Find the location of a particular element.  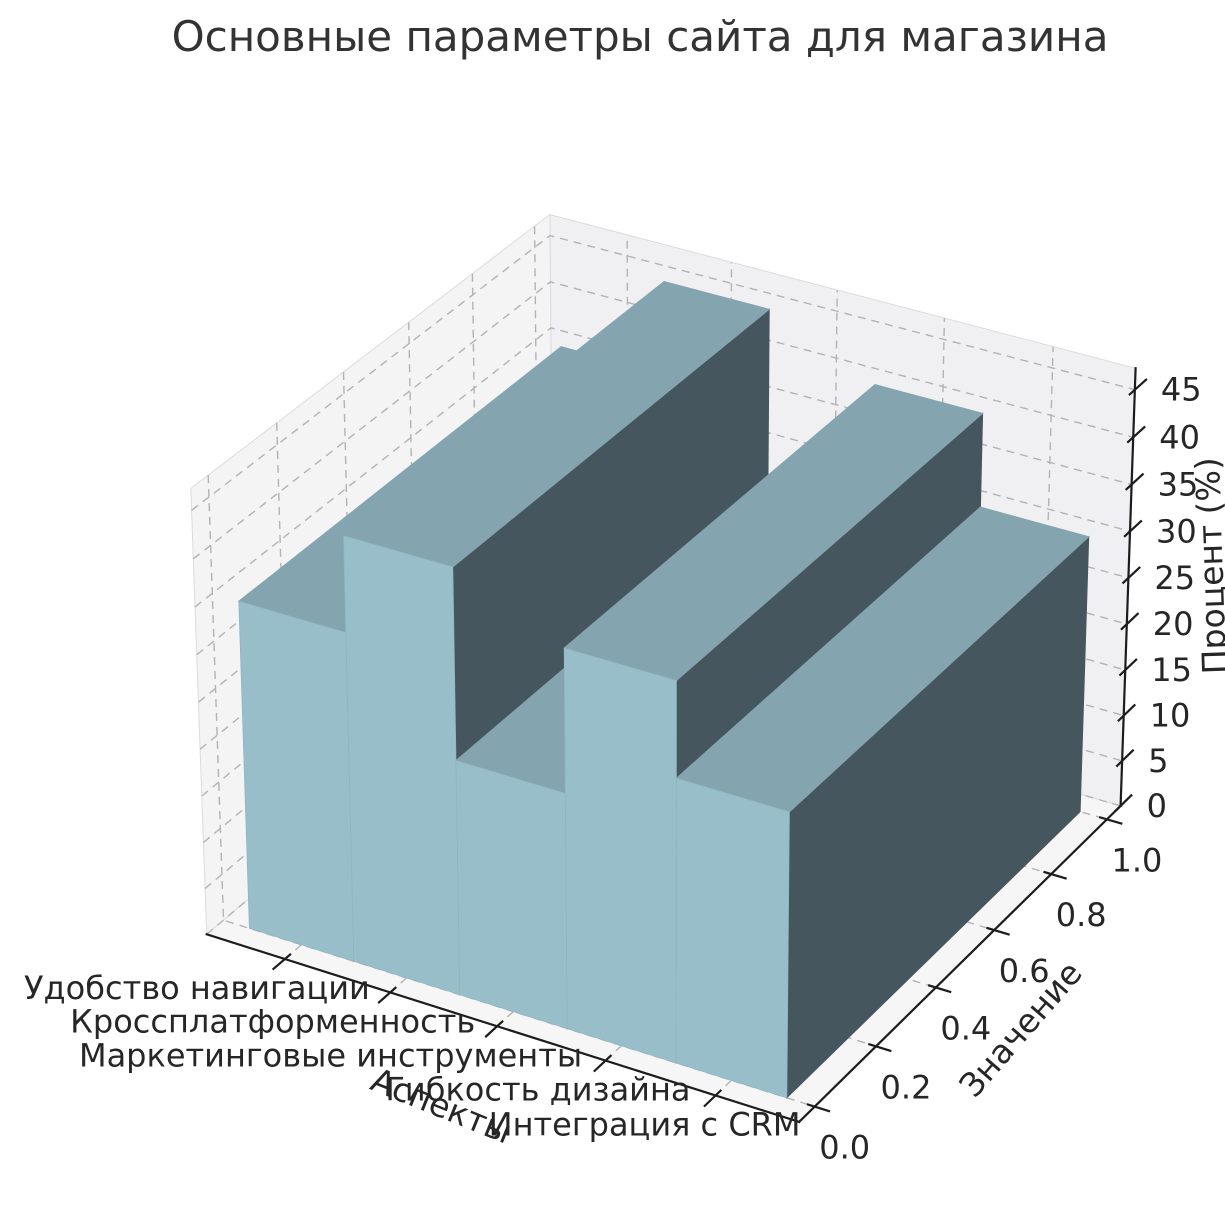

x-tick-label: Гибкость дизайна is located at coordinates (537, 1090).